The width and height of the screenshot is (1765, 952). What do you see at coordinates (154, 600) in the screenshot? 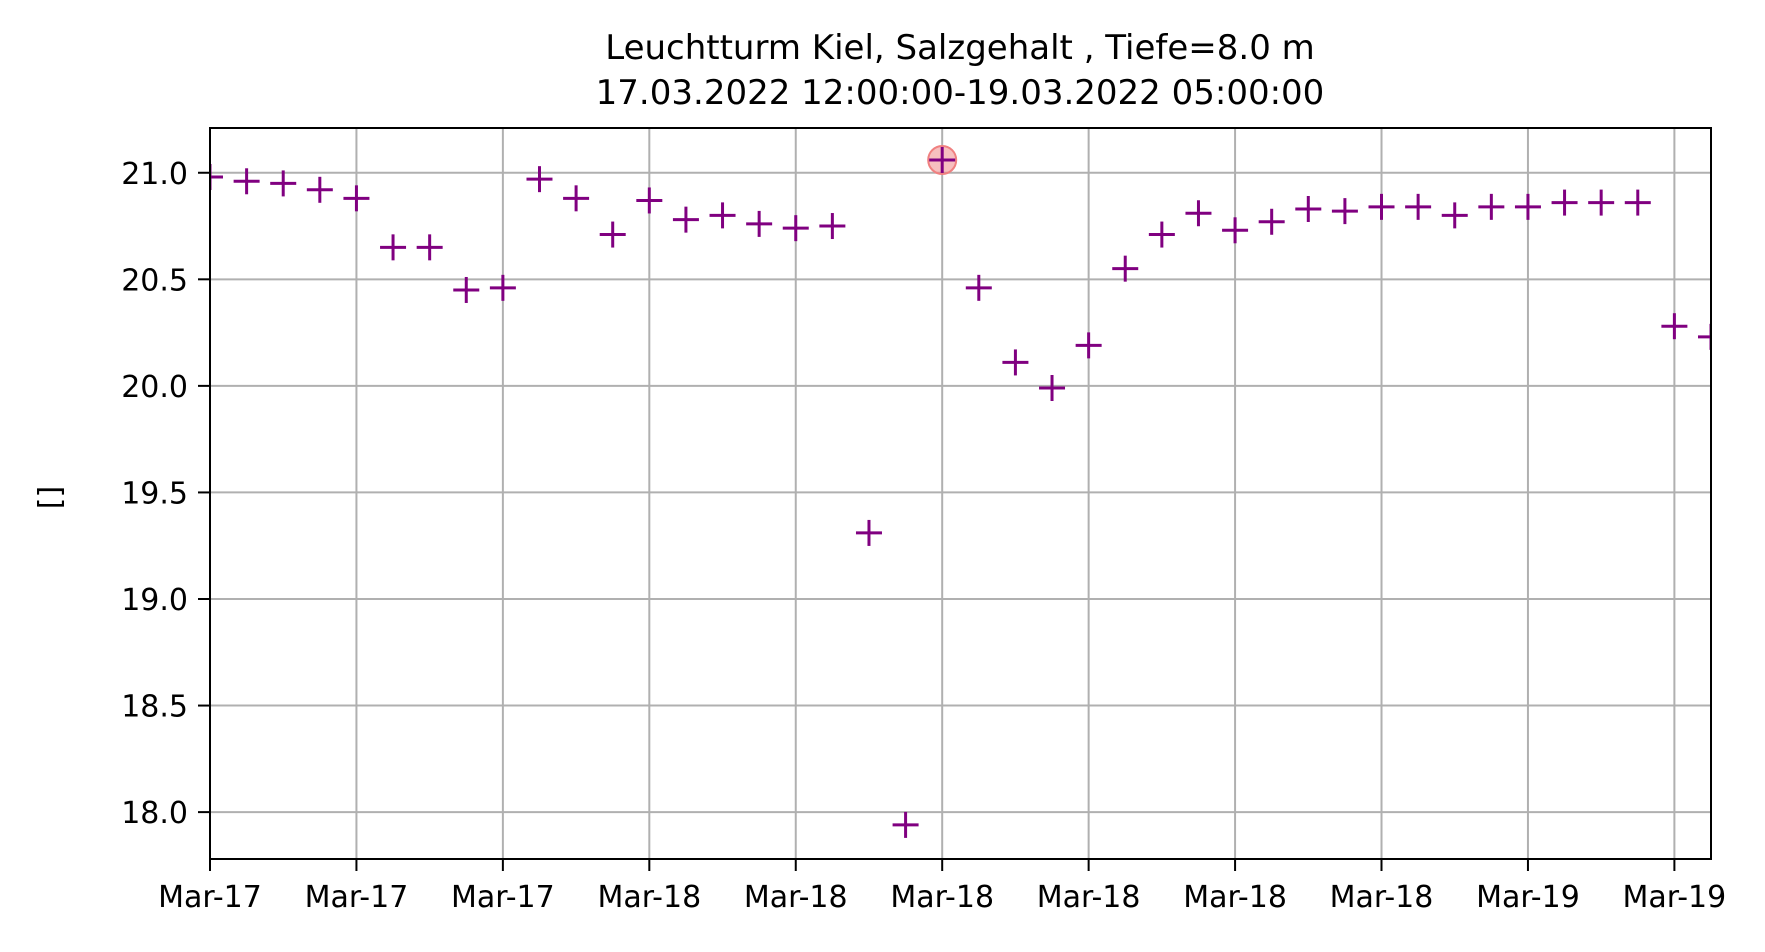
I see `y-tick-label: 19.0` at bounding box center [154, 600].